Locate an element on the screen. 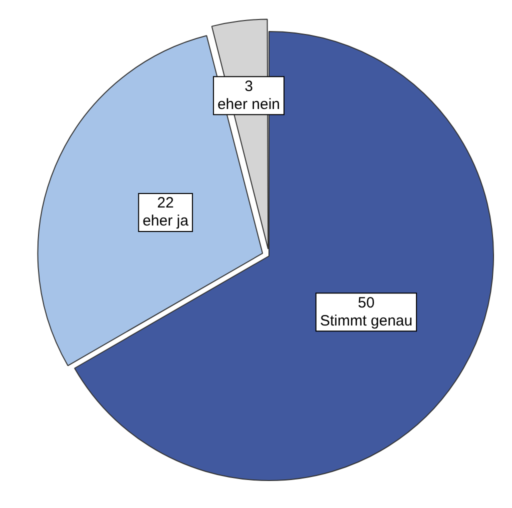 This screenshot has width=512, height=508. data-label: 3 is located at coordinates (248, 86).